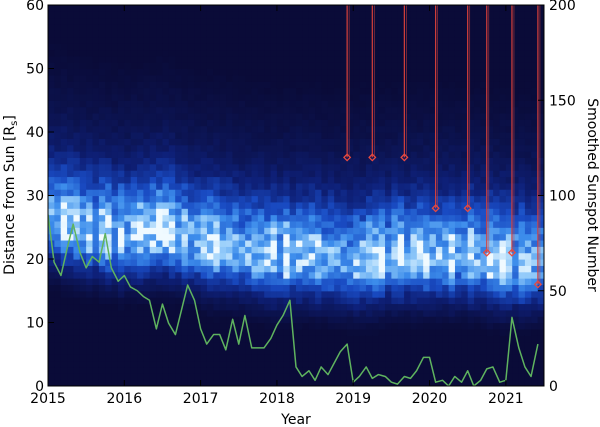 Image resolution: width=600 pixels, height=427 pixels. I want to click on marker-point, so click(512, 252).